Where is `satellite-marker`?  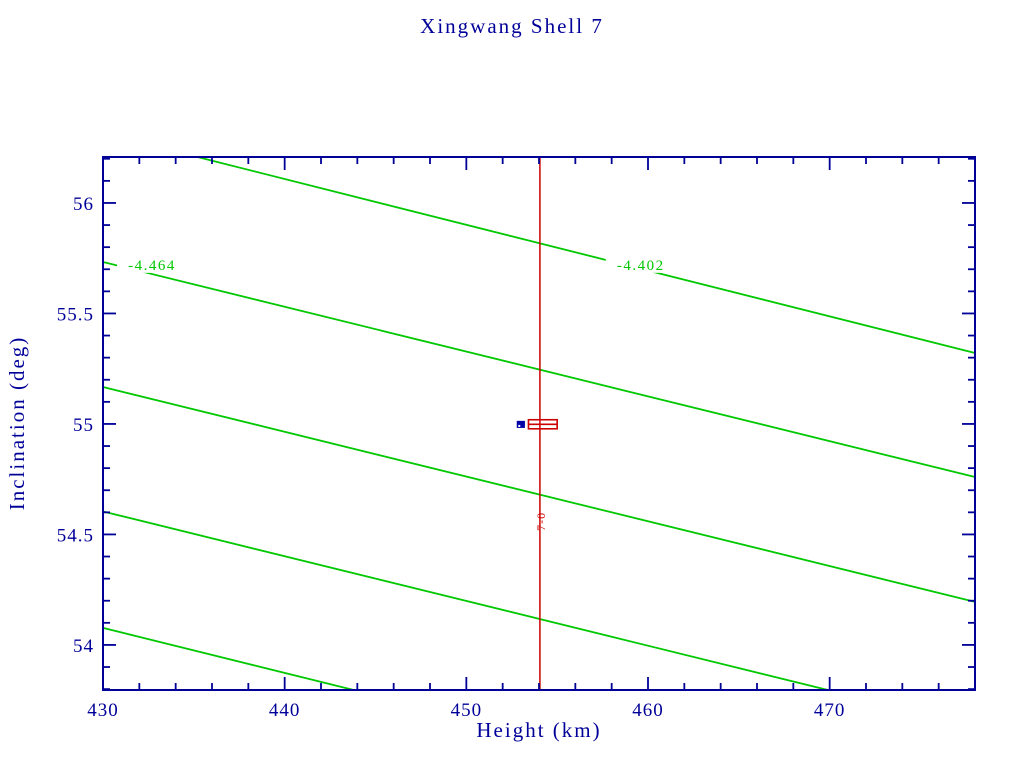 satellite-marker is located at coordinates (520, 424).